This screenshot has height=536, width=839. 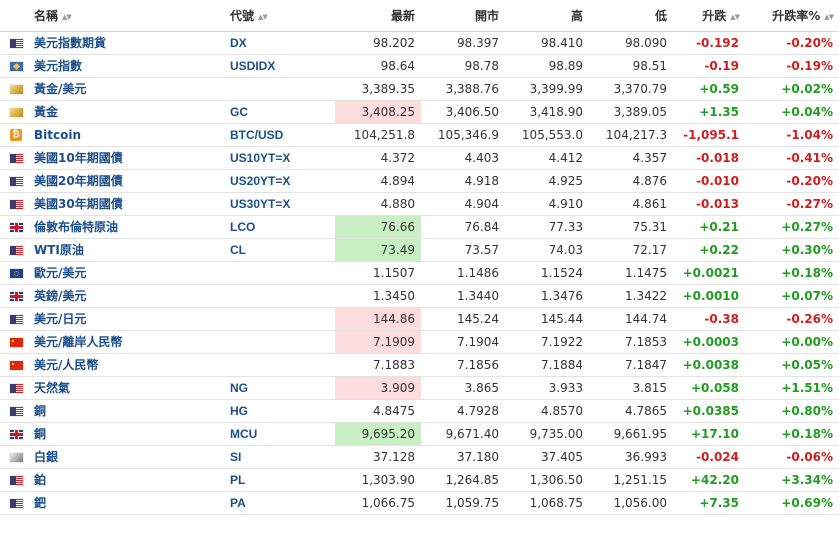 I want to click on instrument-code-link: BTC/USD, so click(x=257, y=134).